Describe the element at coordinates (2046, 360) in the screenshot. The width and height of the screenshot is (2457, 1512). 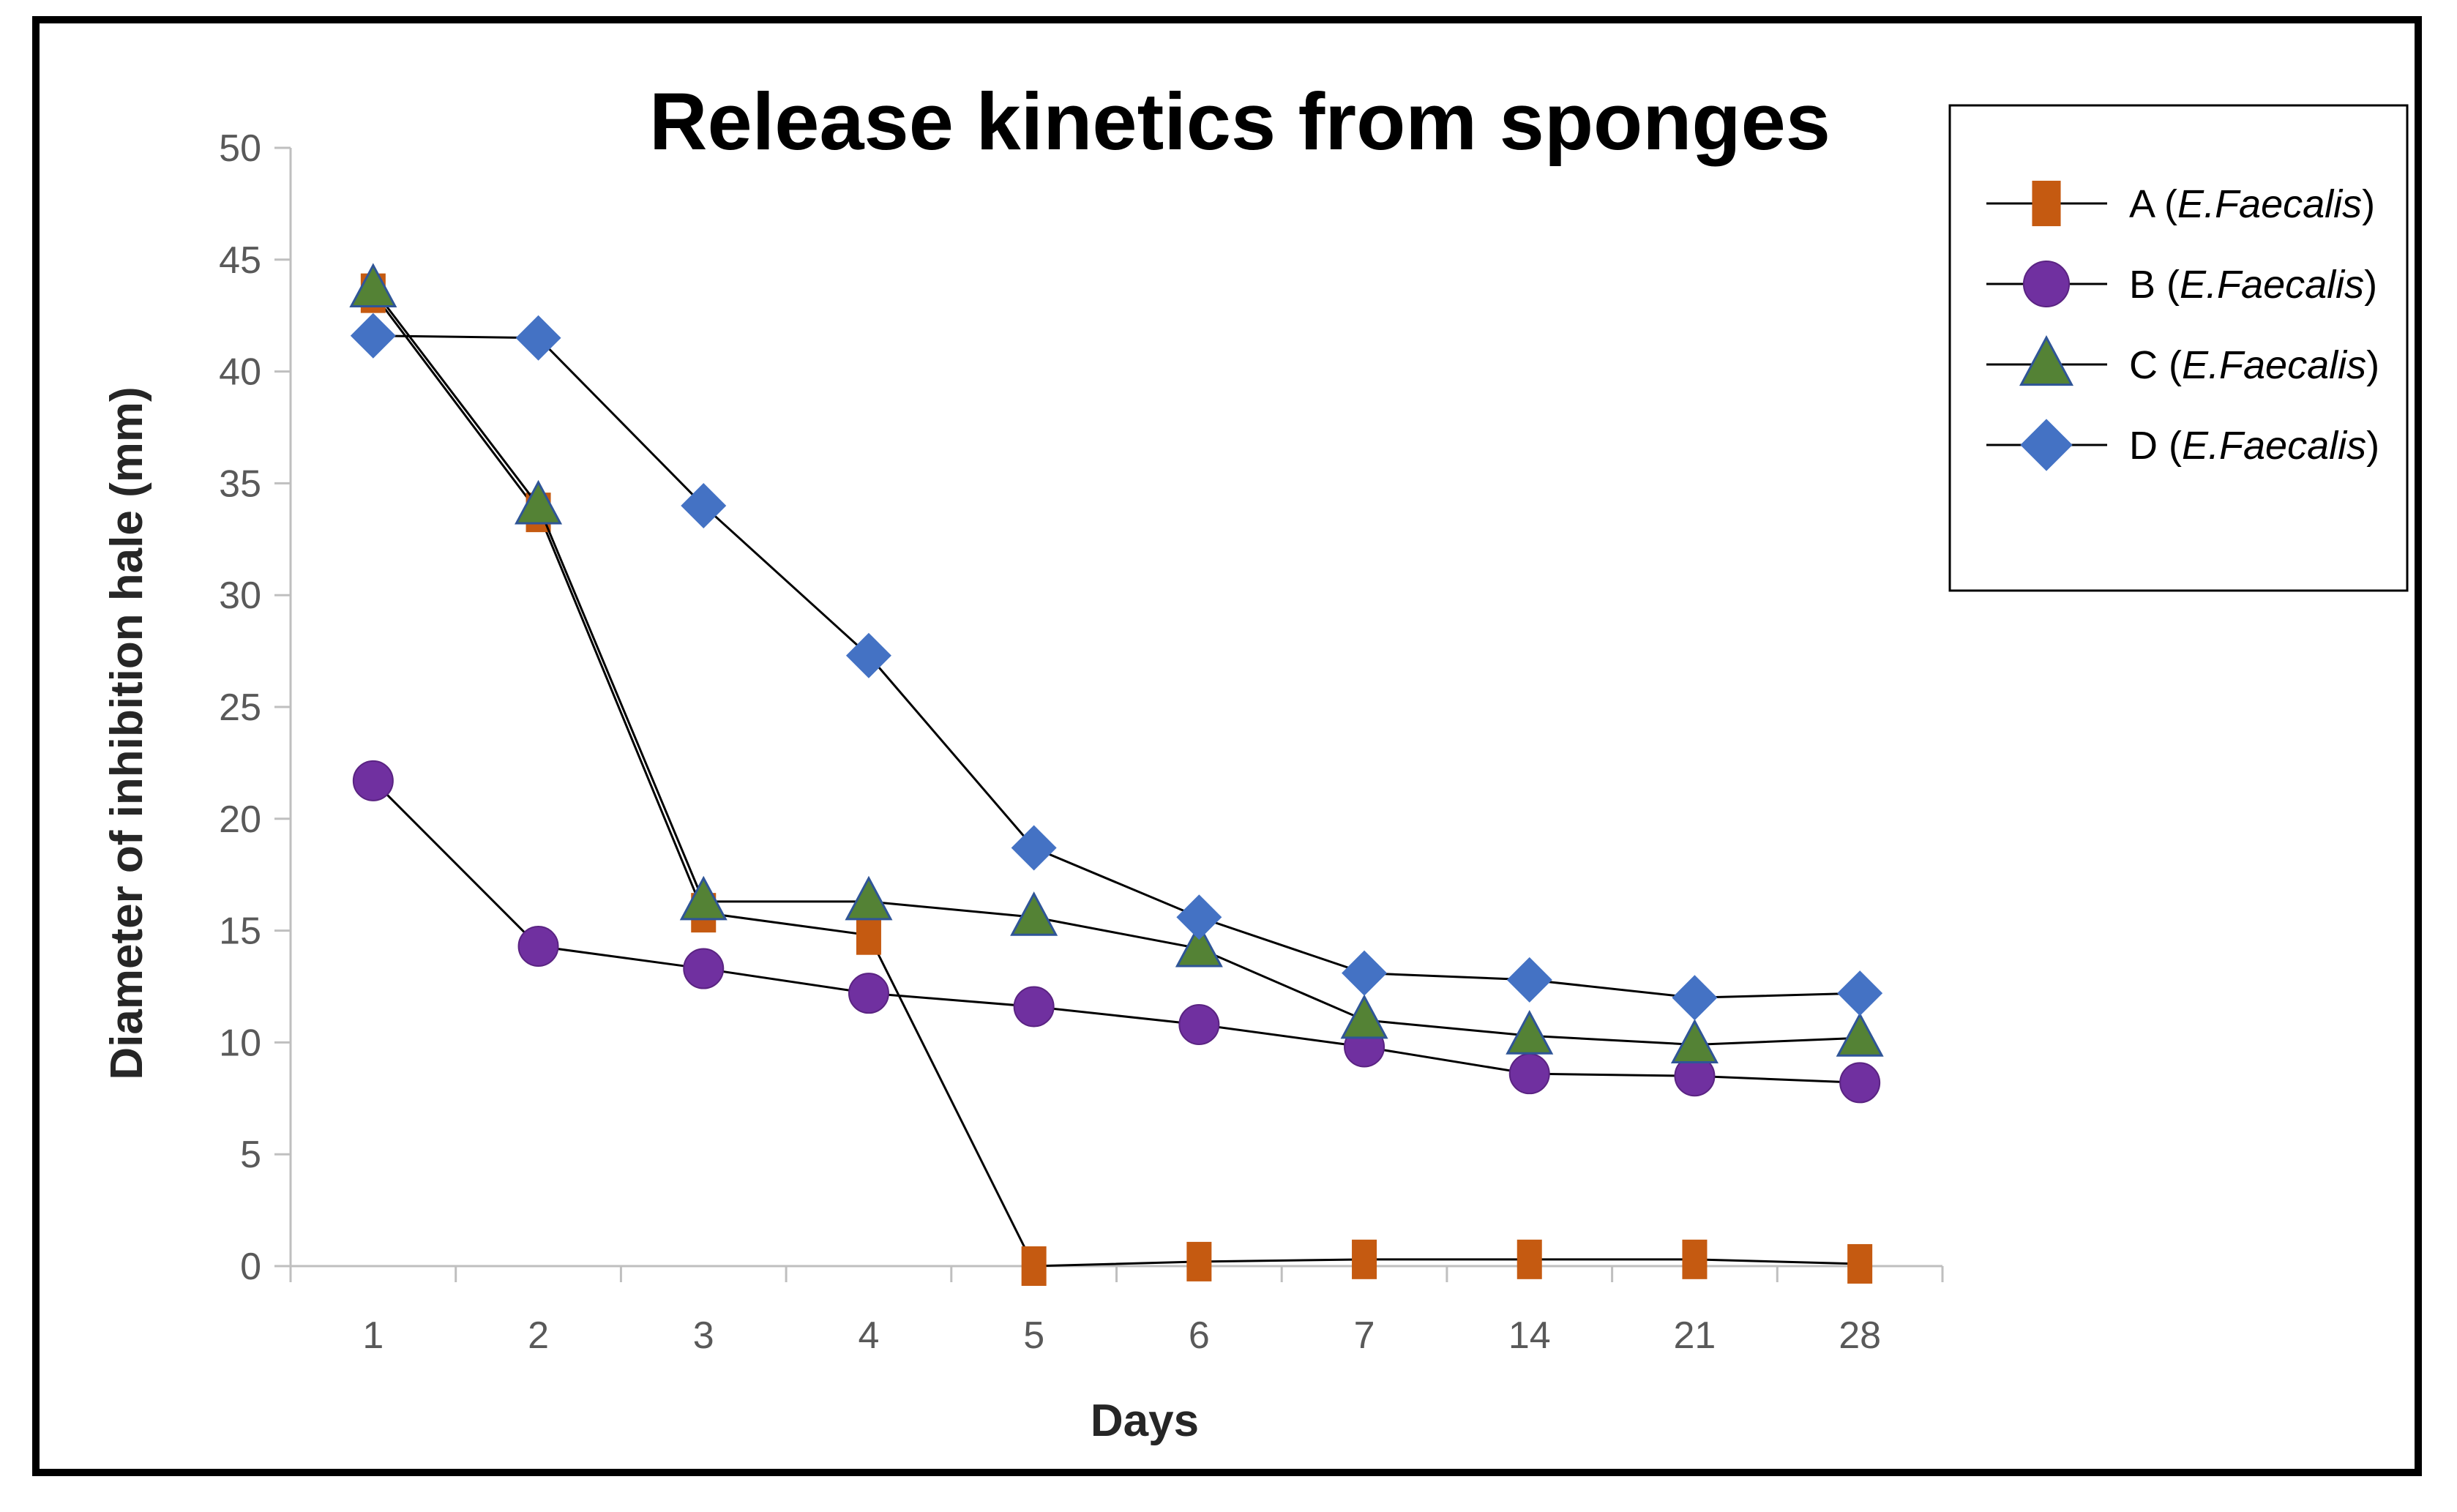
I see `legend-marker-c` at that location.